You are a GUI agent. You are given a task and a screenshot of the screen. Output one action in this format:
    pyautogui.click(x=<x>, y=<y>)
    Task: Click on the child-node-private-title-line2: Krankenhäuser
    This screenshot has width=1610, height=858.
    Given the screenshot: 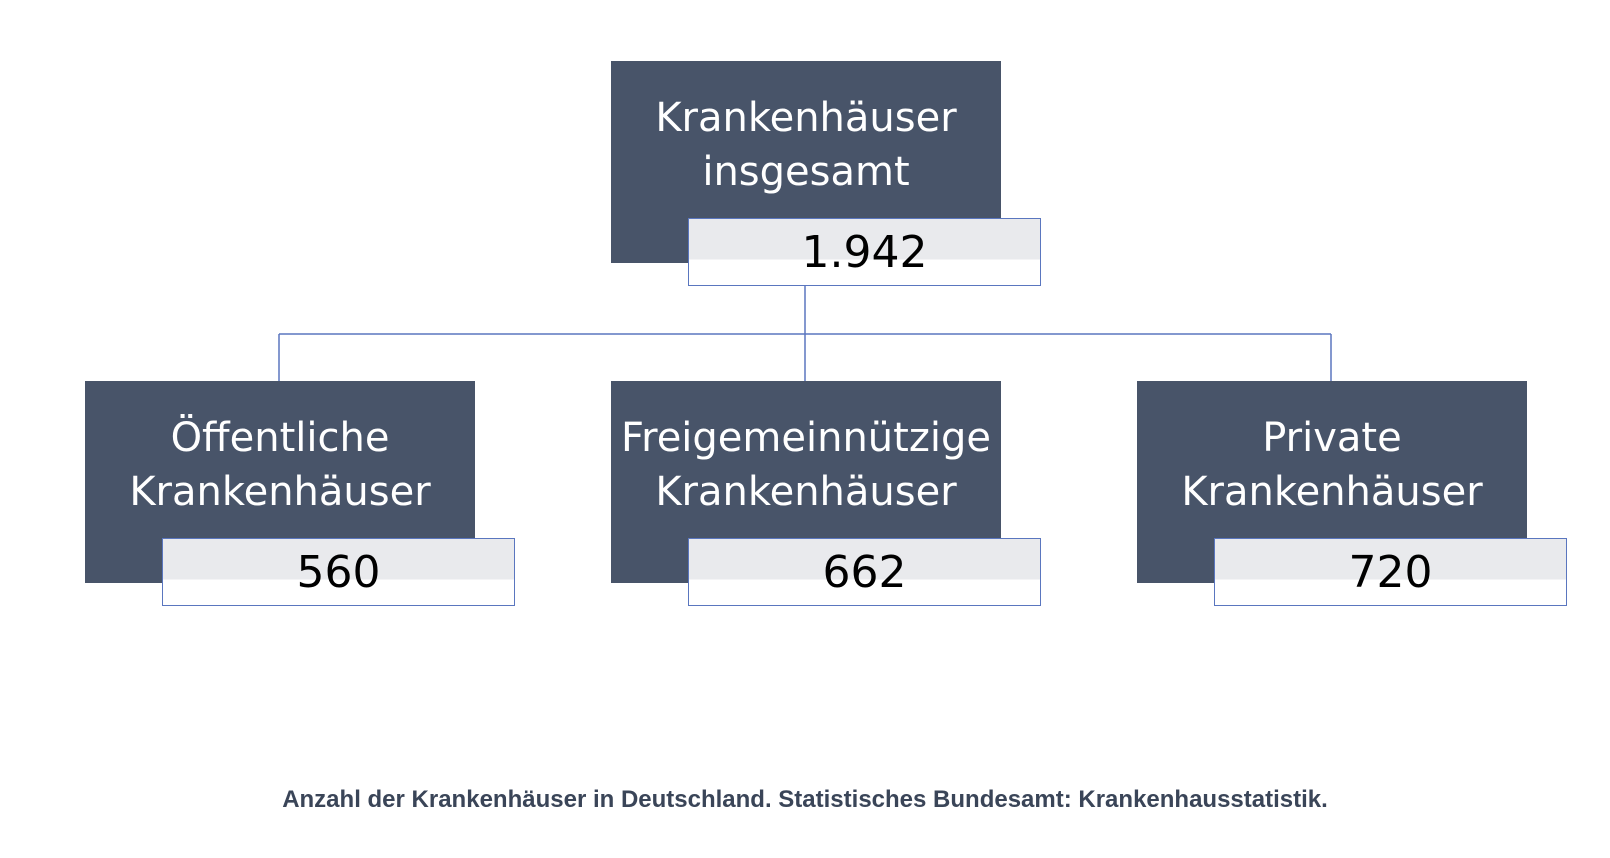 What is the action you would take?
    pyautogui.click(x=1332, y=492)
    